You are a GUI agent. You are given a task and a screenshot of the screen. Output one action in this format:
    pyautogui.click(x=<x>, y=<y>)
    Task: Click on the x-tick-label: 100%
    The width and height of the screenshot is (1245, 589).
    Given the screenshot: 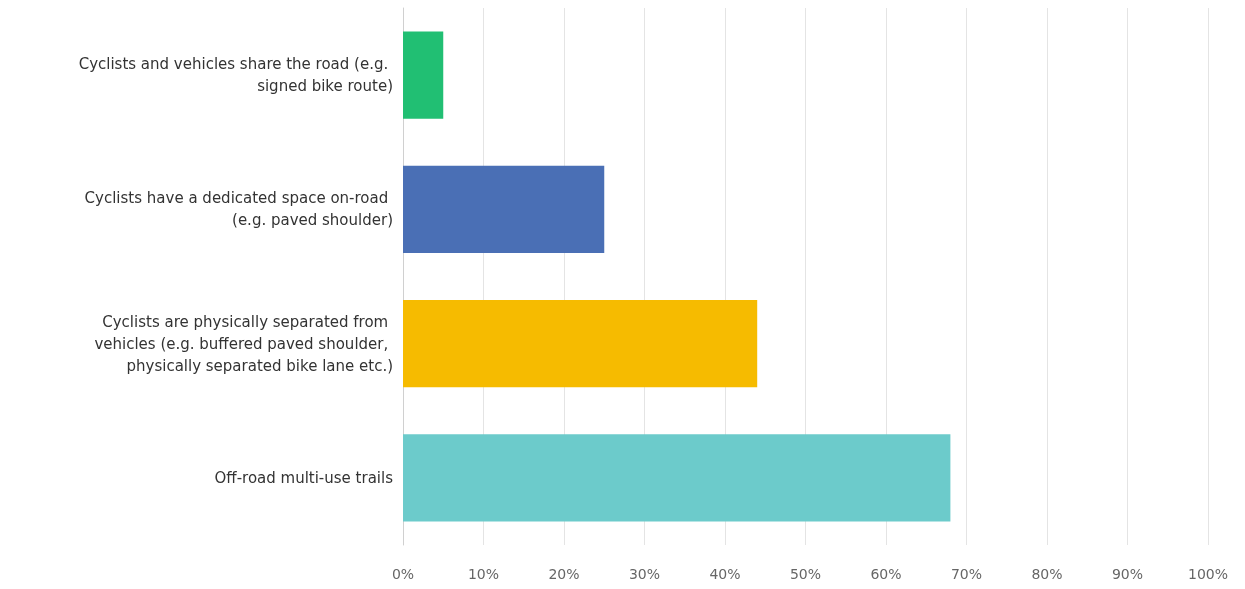 What is the action you would take?
    pyautogui.click(x=1208, y=574)
    